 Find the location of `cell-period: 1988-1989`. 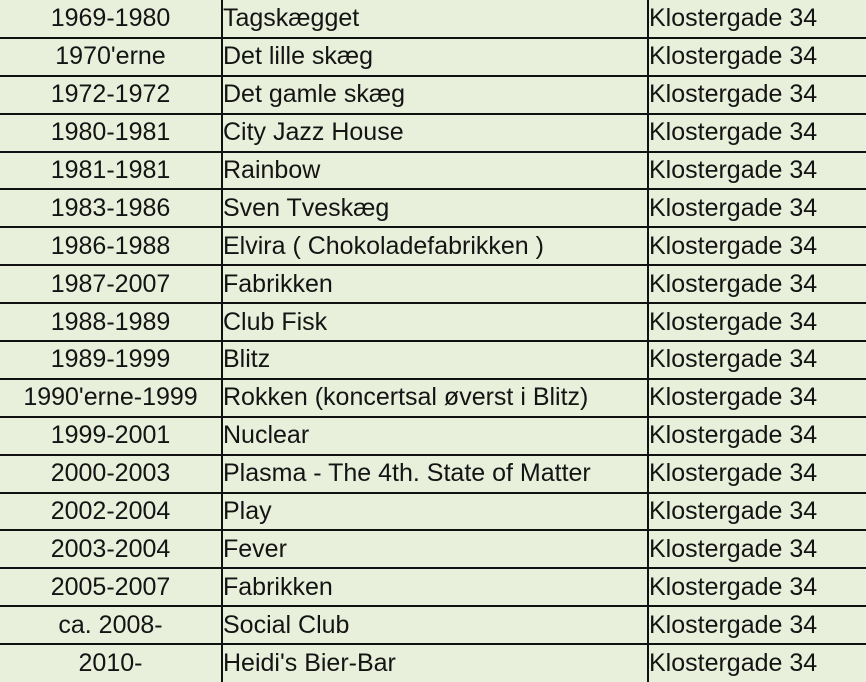

cell-period: 1988-1989 is located at coordinates (111, 322).